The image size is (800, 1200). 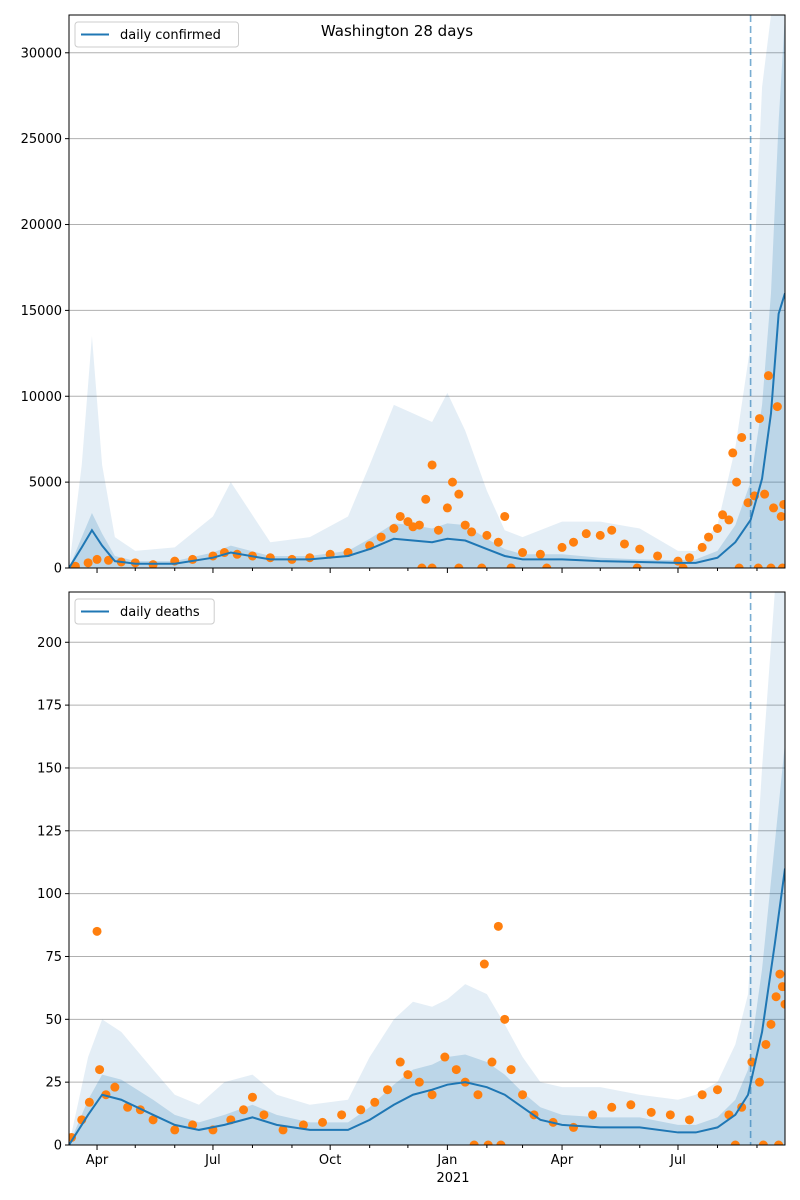 I want to click on x-axis-year-label: 2021, so click(x=452, y=1178).